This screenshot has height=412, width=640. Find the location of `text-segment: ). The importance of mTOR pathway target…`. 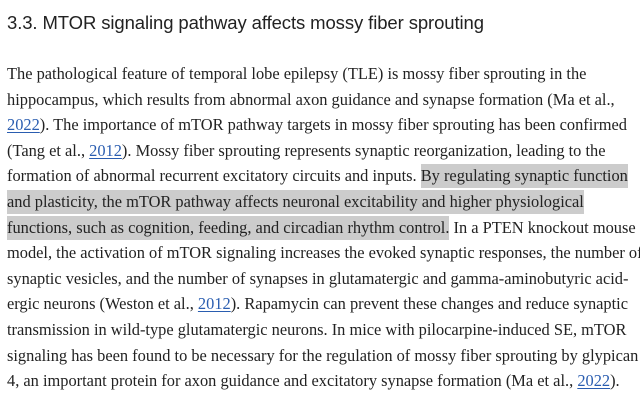

text-segment: ). The importance of mTOR pathway target… is located at coordinates (333, 125).